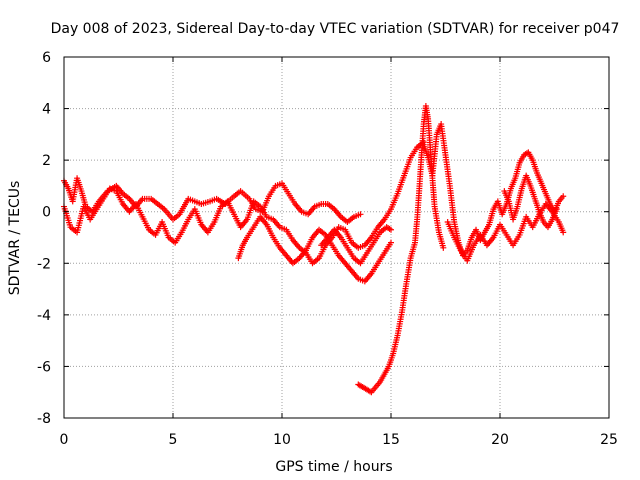 The image size is (640, 480). I want to click on x-tick-label: 25, so click(609, 440).